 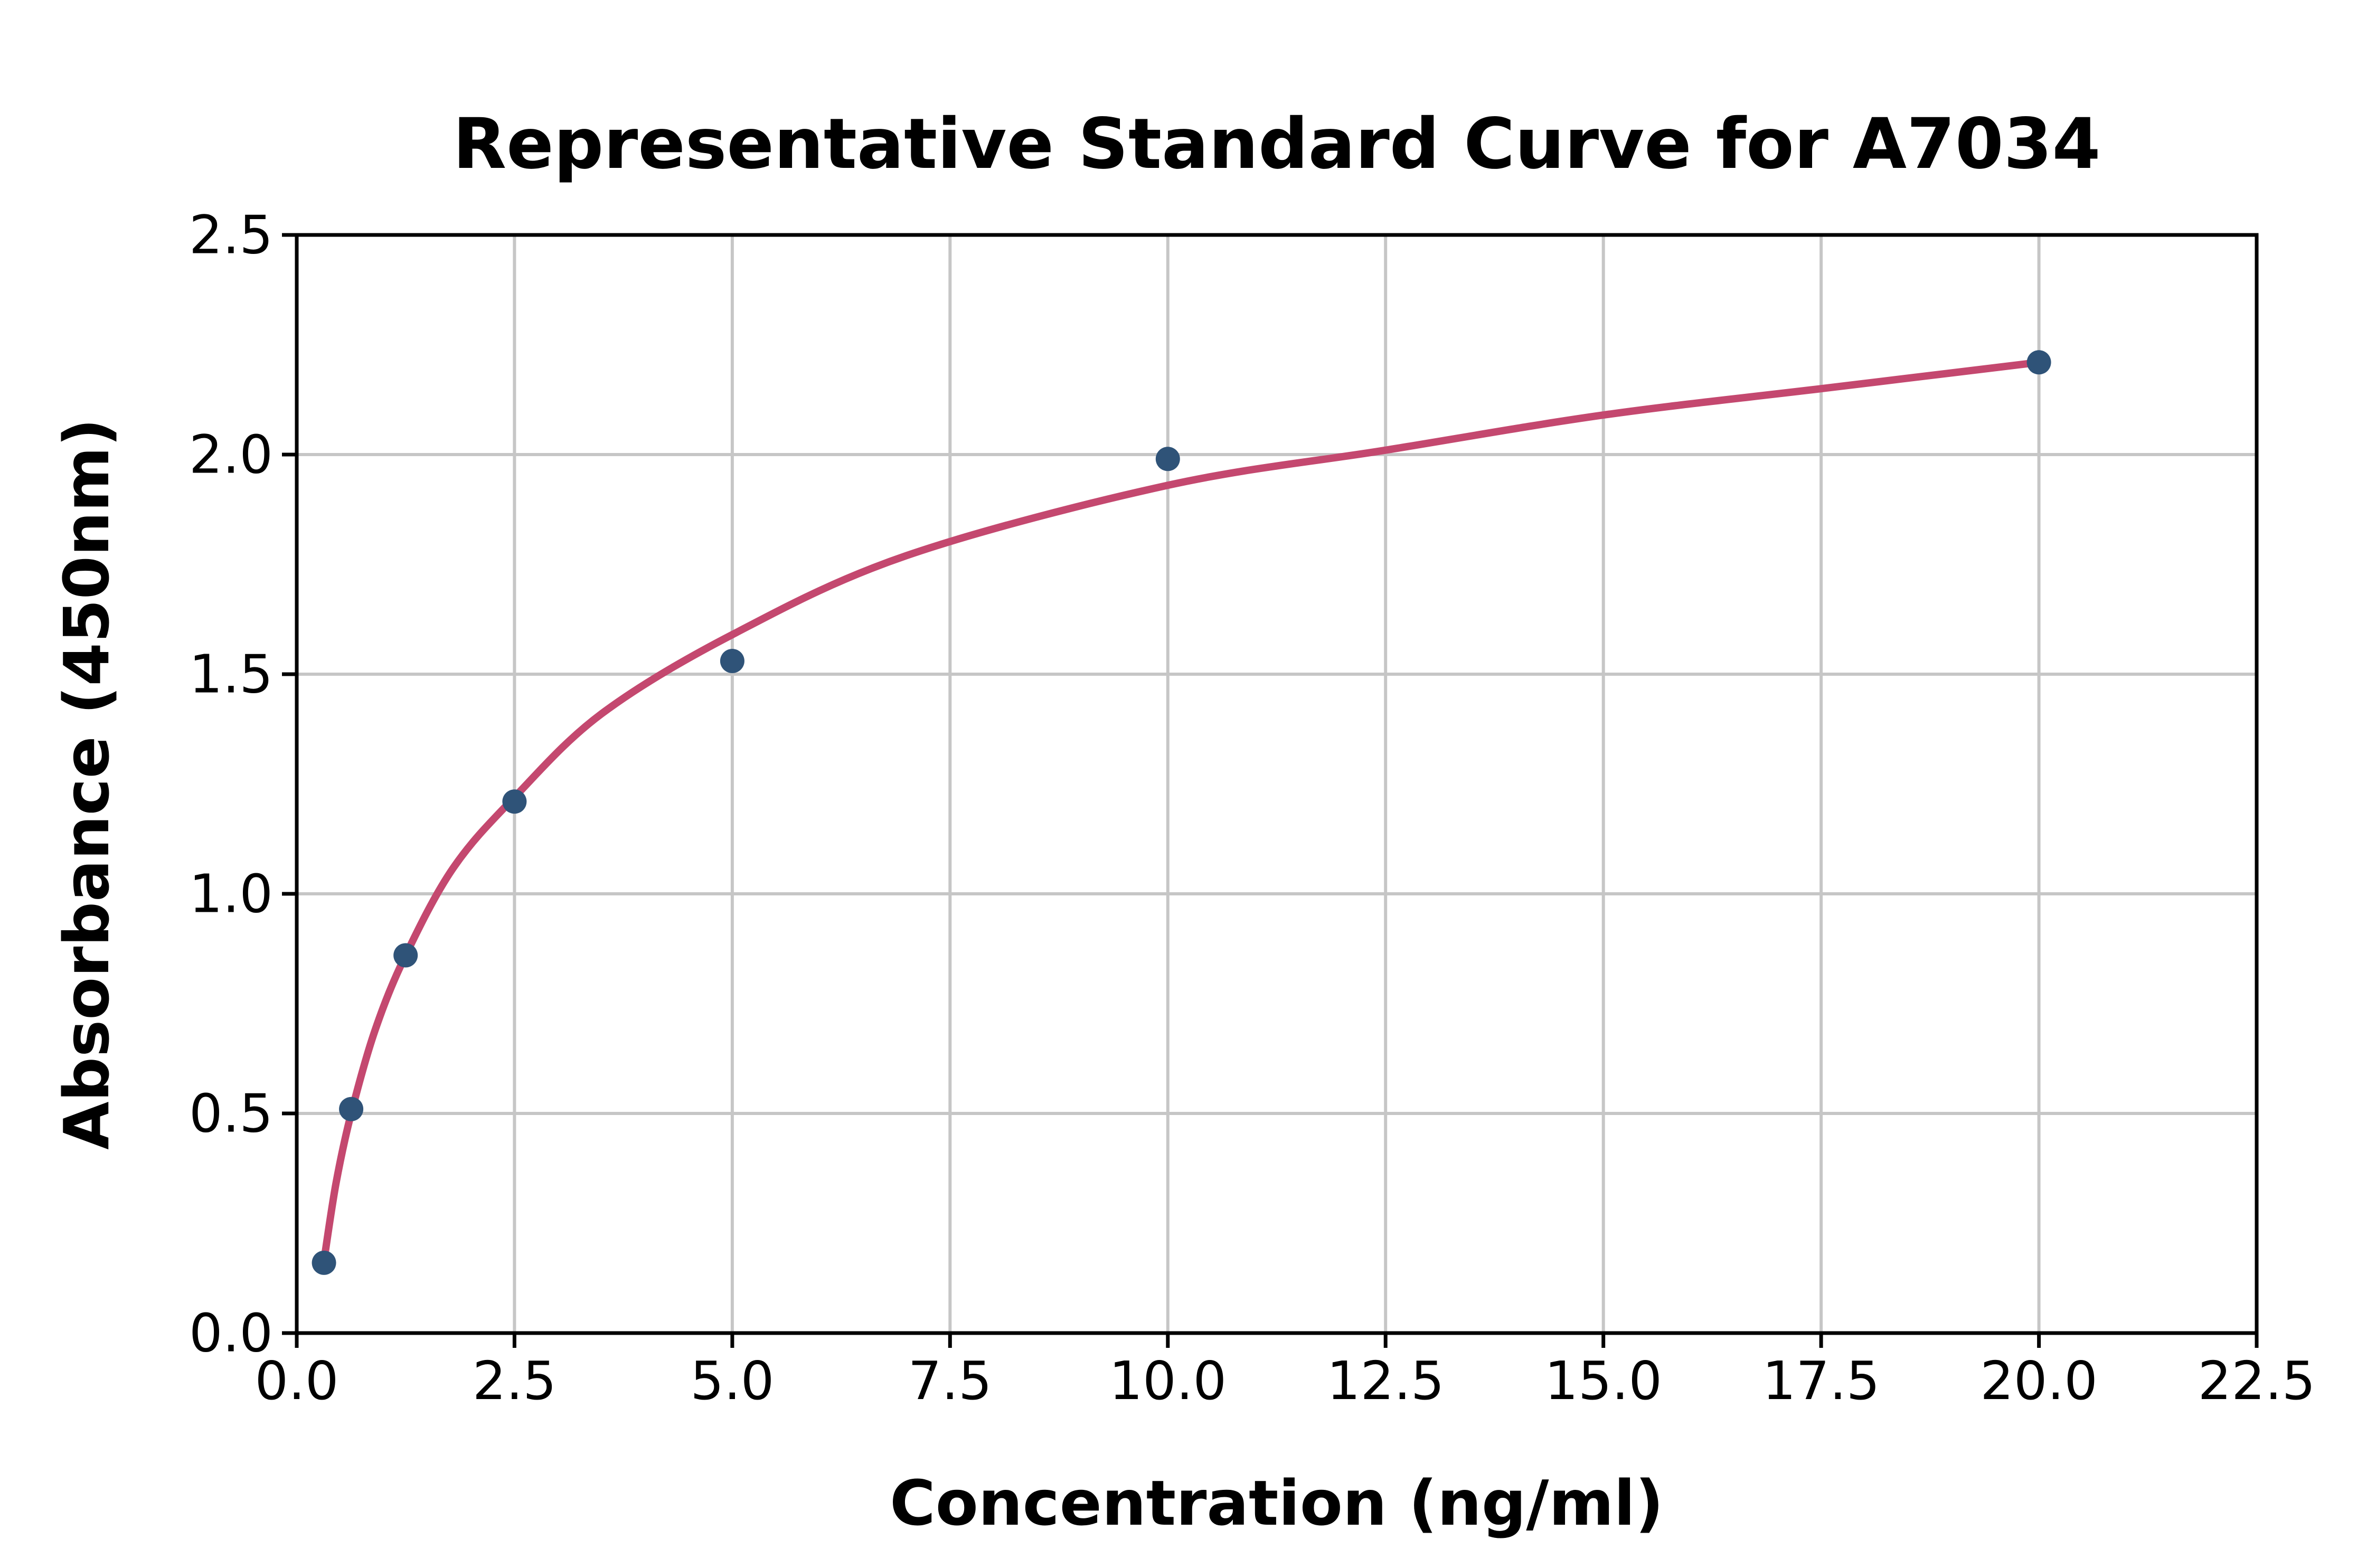 What do you see at coordinates (1277, 1503) in the screenshot?
I see `x-axis-label: Concentration (ng/ml)` at bounding box center [1277, 1503].